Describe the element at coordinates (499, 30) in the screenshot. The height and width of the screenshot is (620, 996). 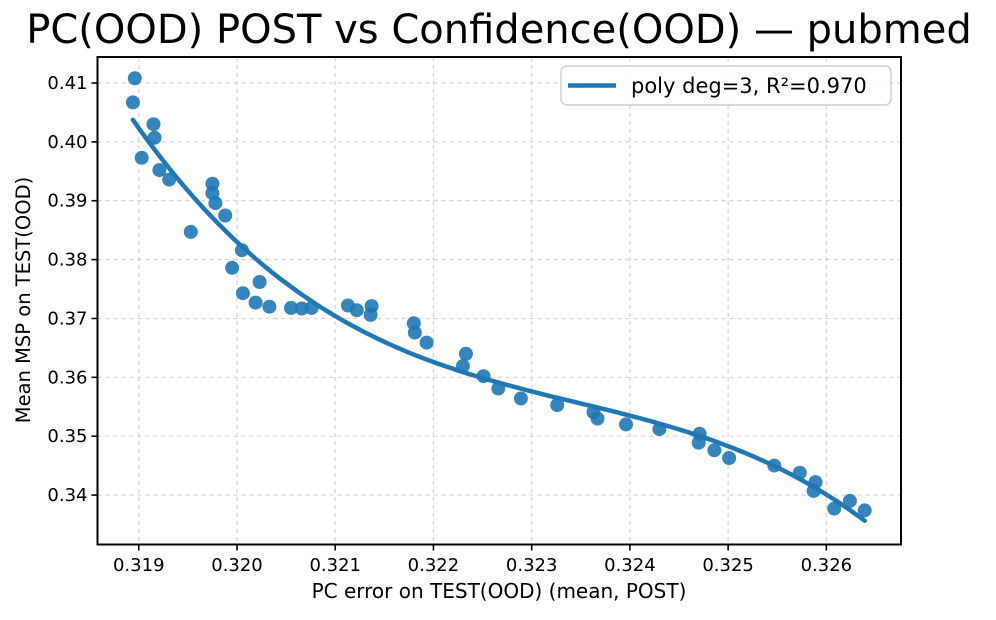
I see `chart-title: PC(OOD) POST vs Confidence(OOD) — pubmed` at that location.